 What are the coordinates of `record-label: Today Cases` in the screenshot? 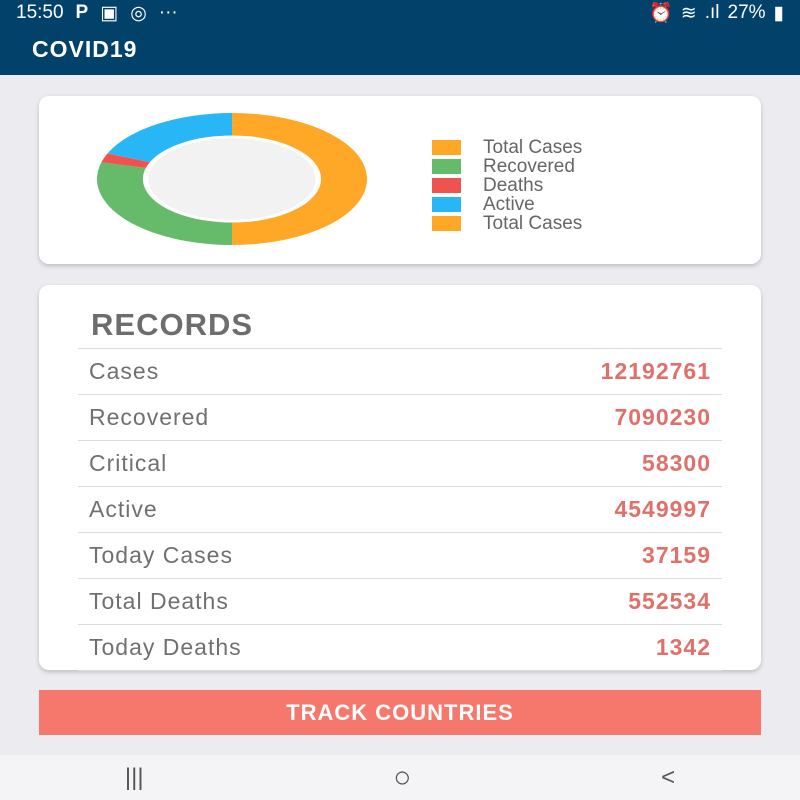 It's located at (161, 555).